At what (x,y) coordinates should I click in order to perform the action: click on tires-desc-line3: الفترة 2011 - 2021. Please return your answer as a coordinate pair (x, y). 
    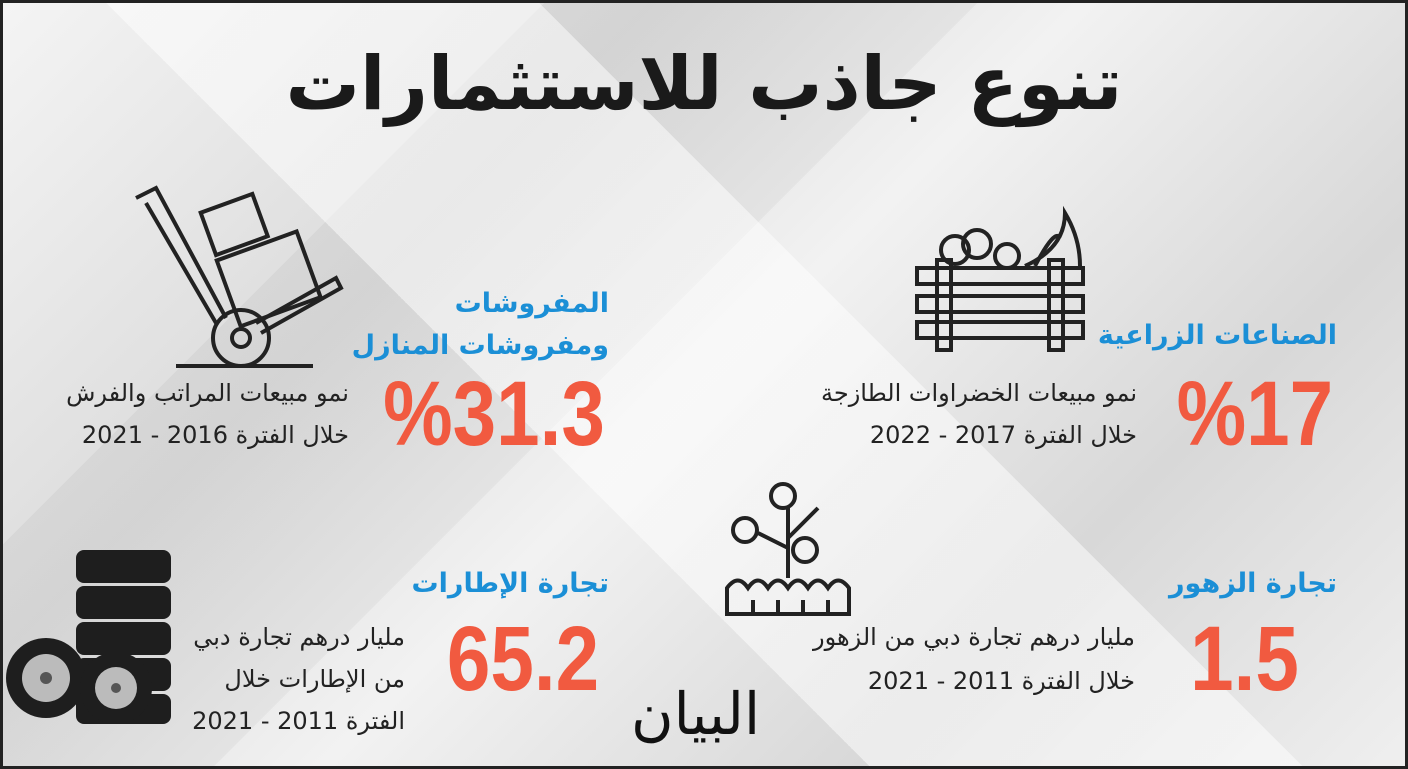
    Looking at the image, I should click on (298, 721).